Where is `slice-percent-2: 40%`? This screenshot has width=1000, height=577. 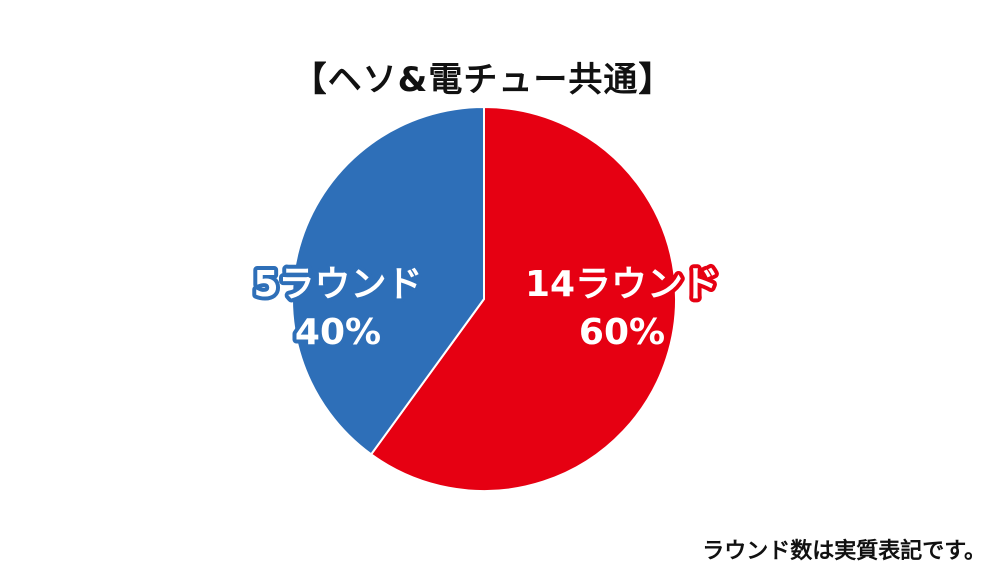
slice-percent-2: 40% is located at coordinates (338, 332).